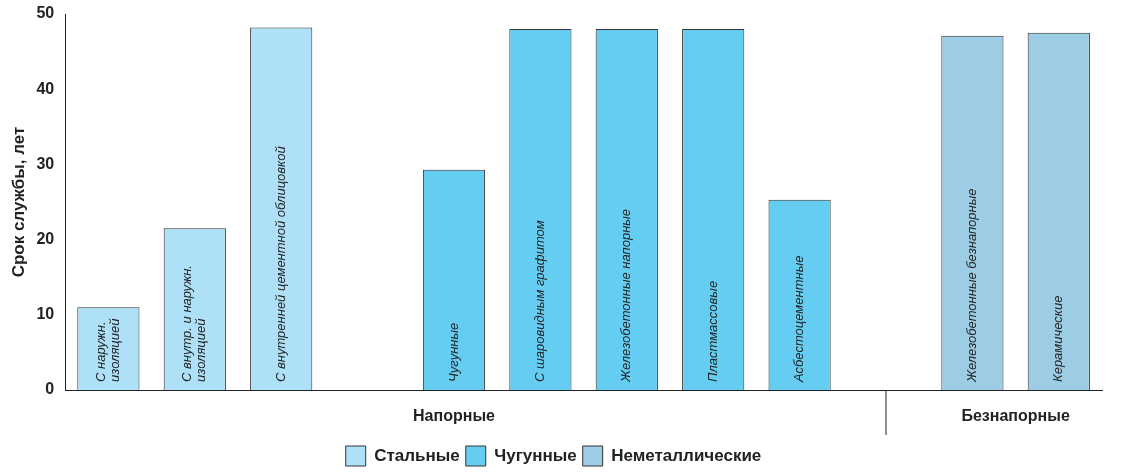 The height and width of the screenshot is (476, 1122). I want to click on y-axis-title: Срок службы, лет, so click(18, 202).